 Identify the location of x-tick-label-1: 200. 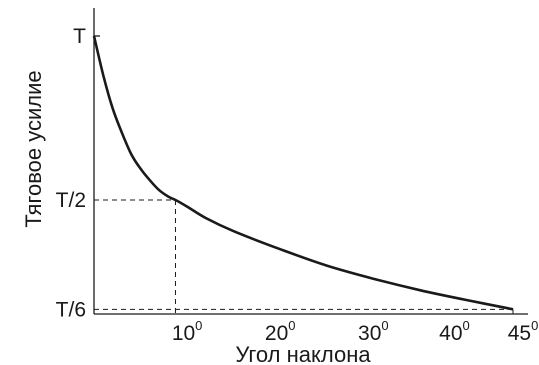
(280, 331).